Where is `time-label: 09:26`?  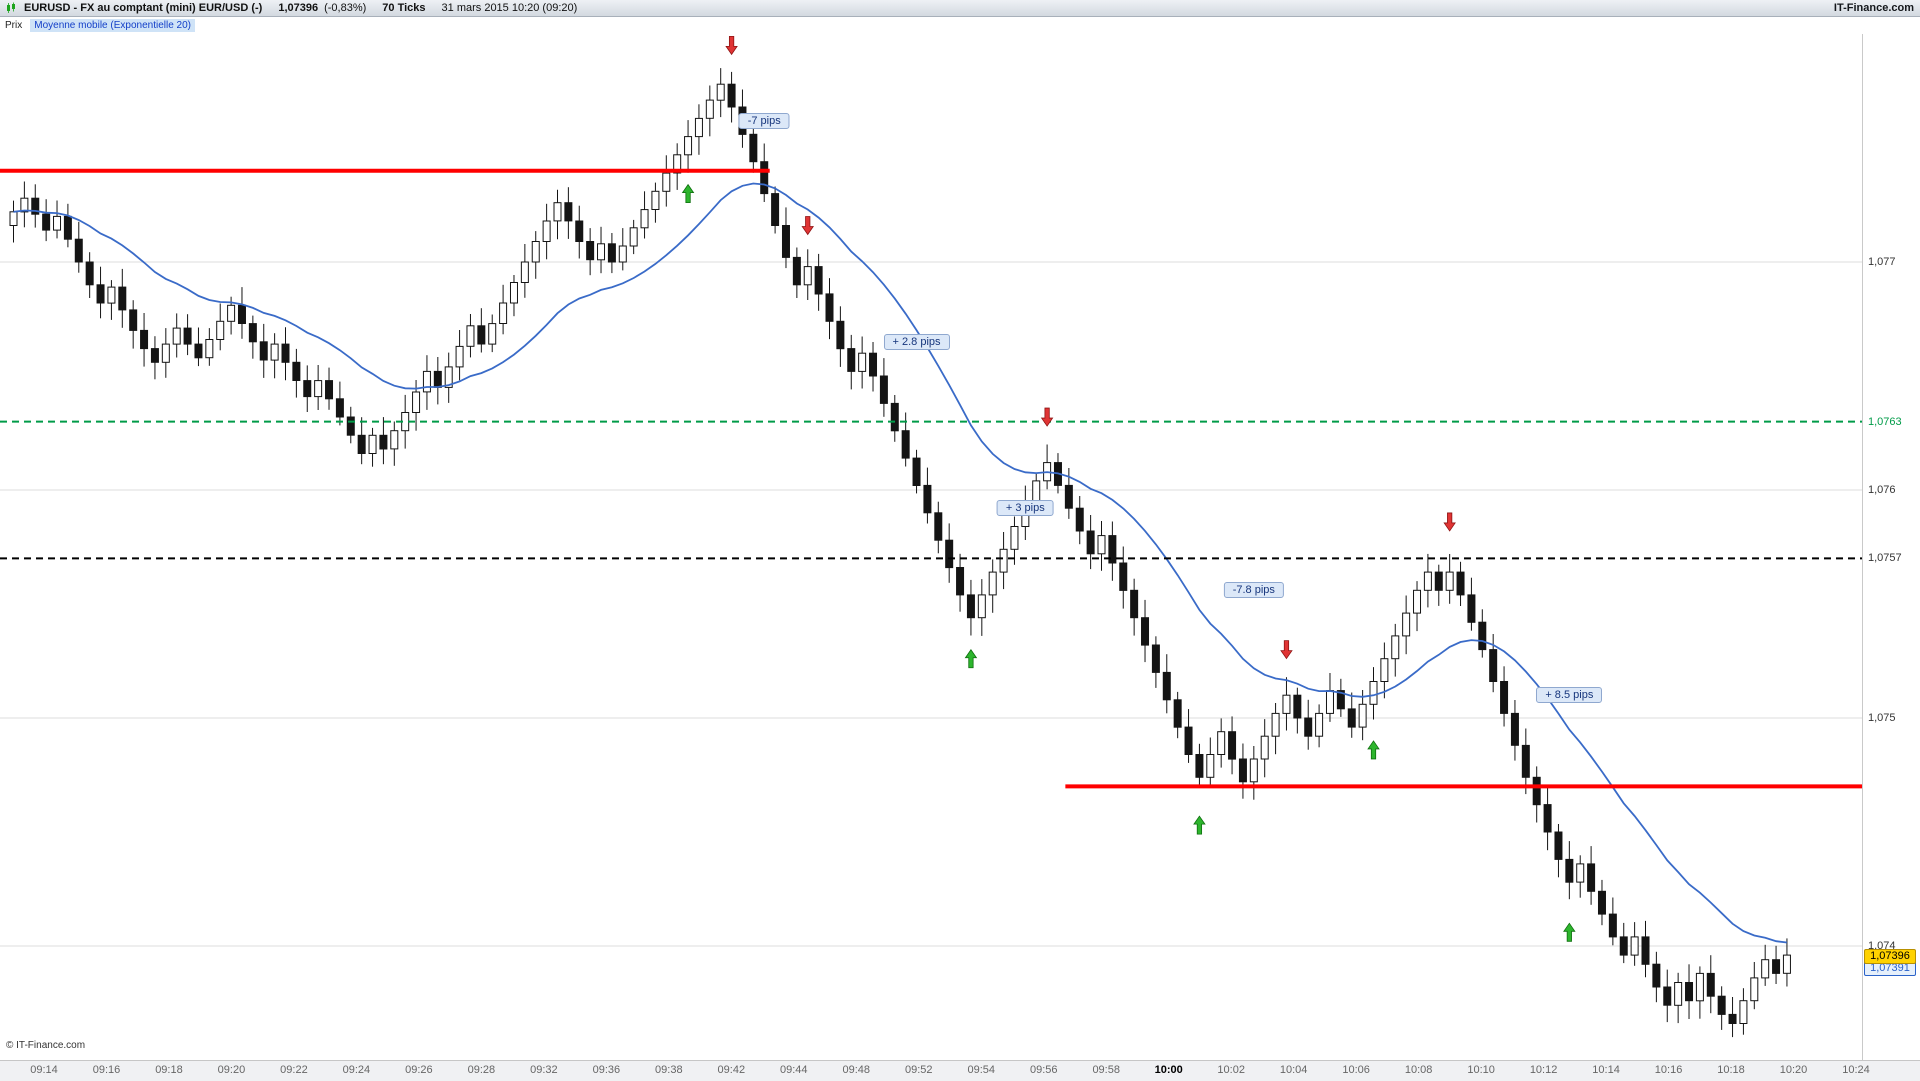 time-label: 09:26 is located at coordinates (419, 1070).